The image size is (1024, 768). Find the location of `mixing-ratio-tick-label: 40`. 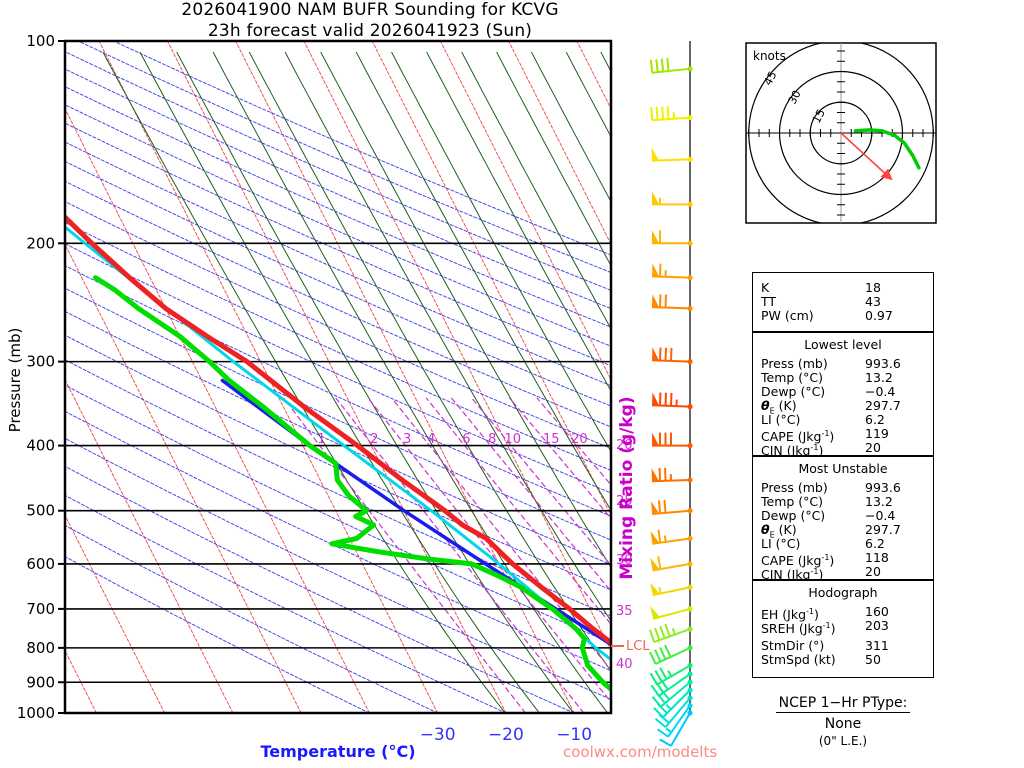

mixing-ratio-tick-label: 40 is located at coordinates (624, 664).